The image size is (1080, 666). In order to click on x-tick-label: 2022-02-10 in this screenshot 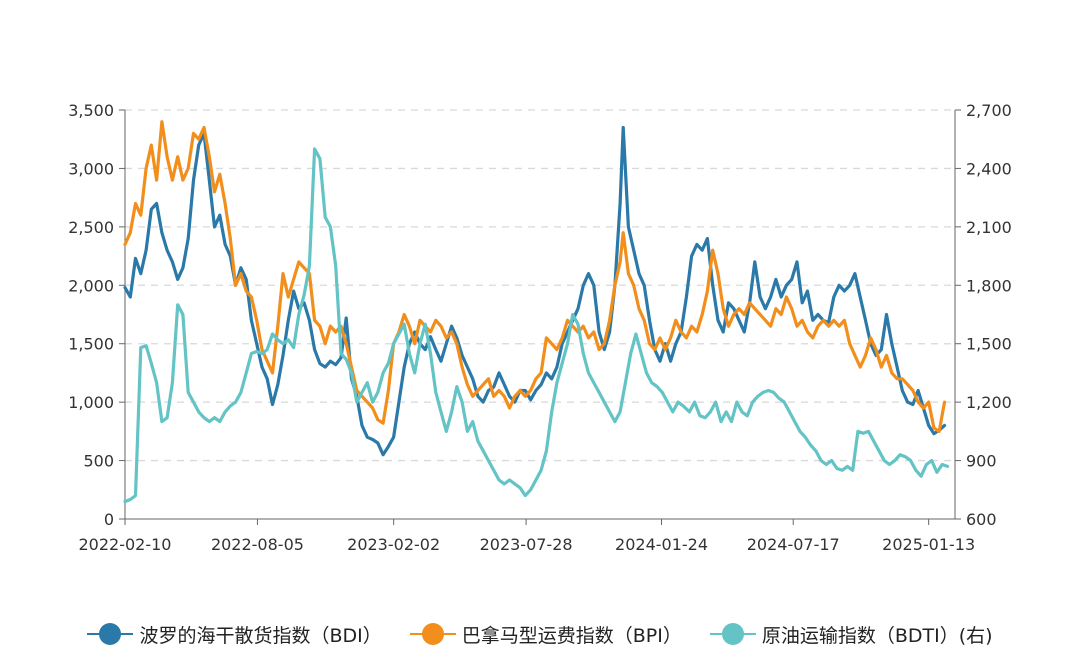, I will do `click(125, 544)`.